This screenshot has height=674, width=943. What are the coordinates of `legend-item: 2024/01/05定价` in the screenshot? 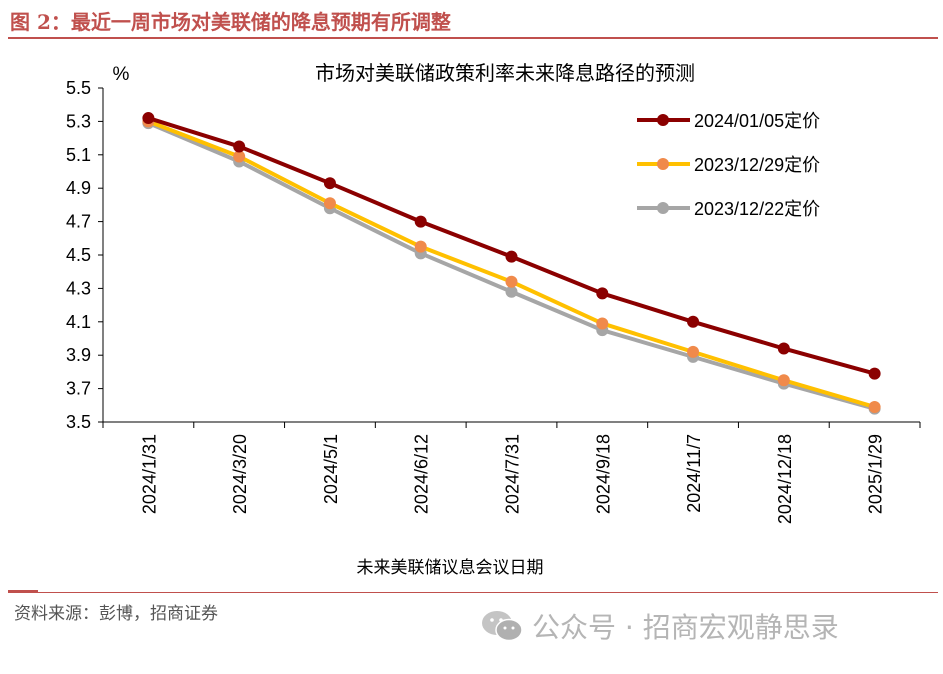 It's located at (728, 121).